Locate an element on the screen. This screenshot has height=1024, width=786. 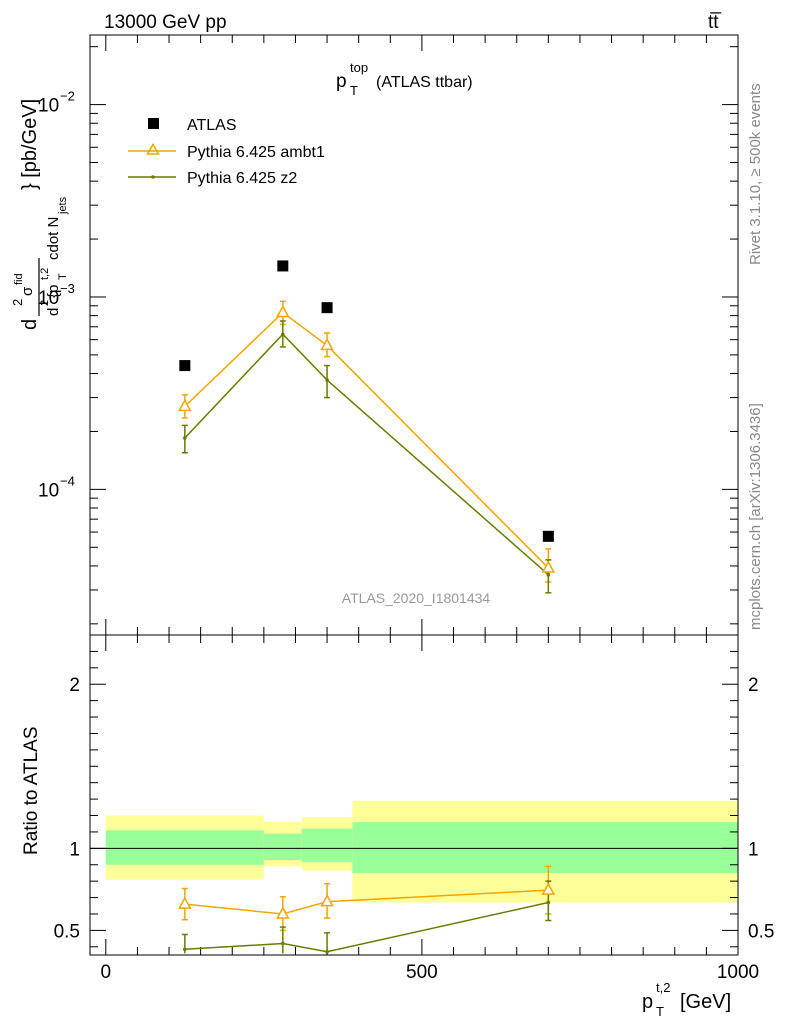
legend-label-atlas: ATLAS is located at coordinates (212, 125).